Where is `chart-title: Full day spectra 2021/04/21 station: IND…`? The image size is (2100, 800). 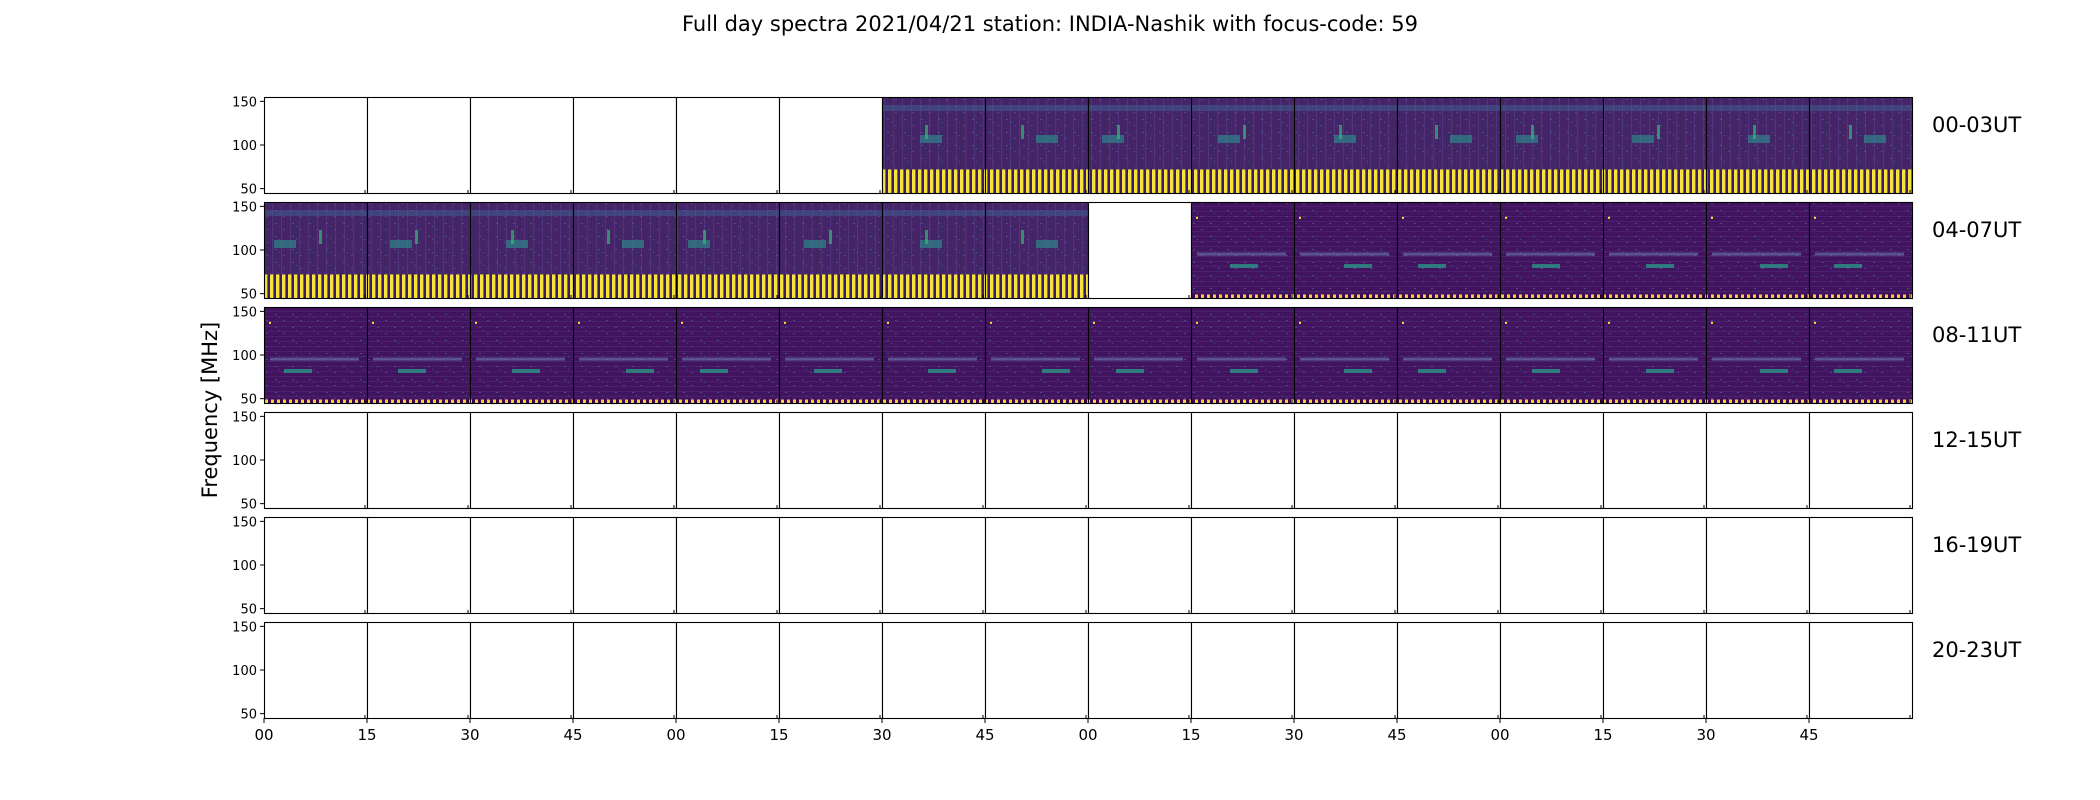 chart-title: Full day spectra 2021/04/21 station: IND… is located at coordinates (1050, 24).